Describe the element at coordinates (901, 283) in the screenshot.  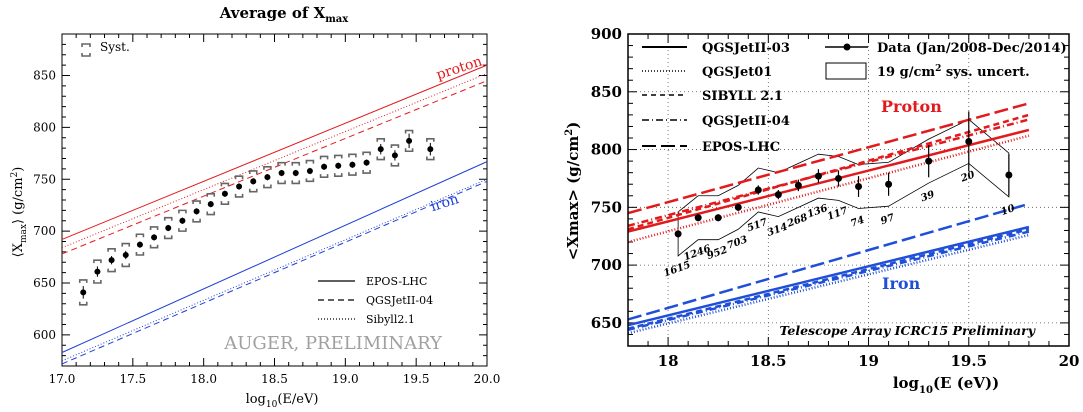
I see `iron-annotation: Iron` at that location.